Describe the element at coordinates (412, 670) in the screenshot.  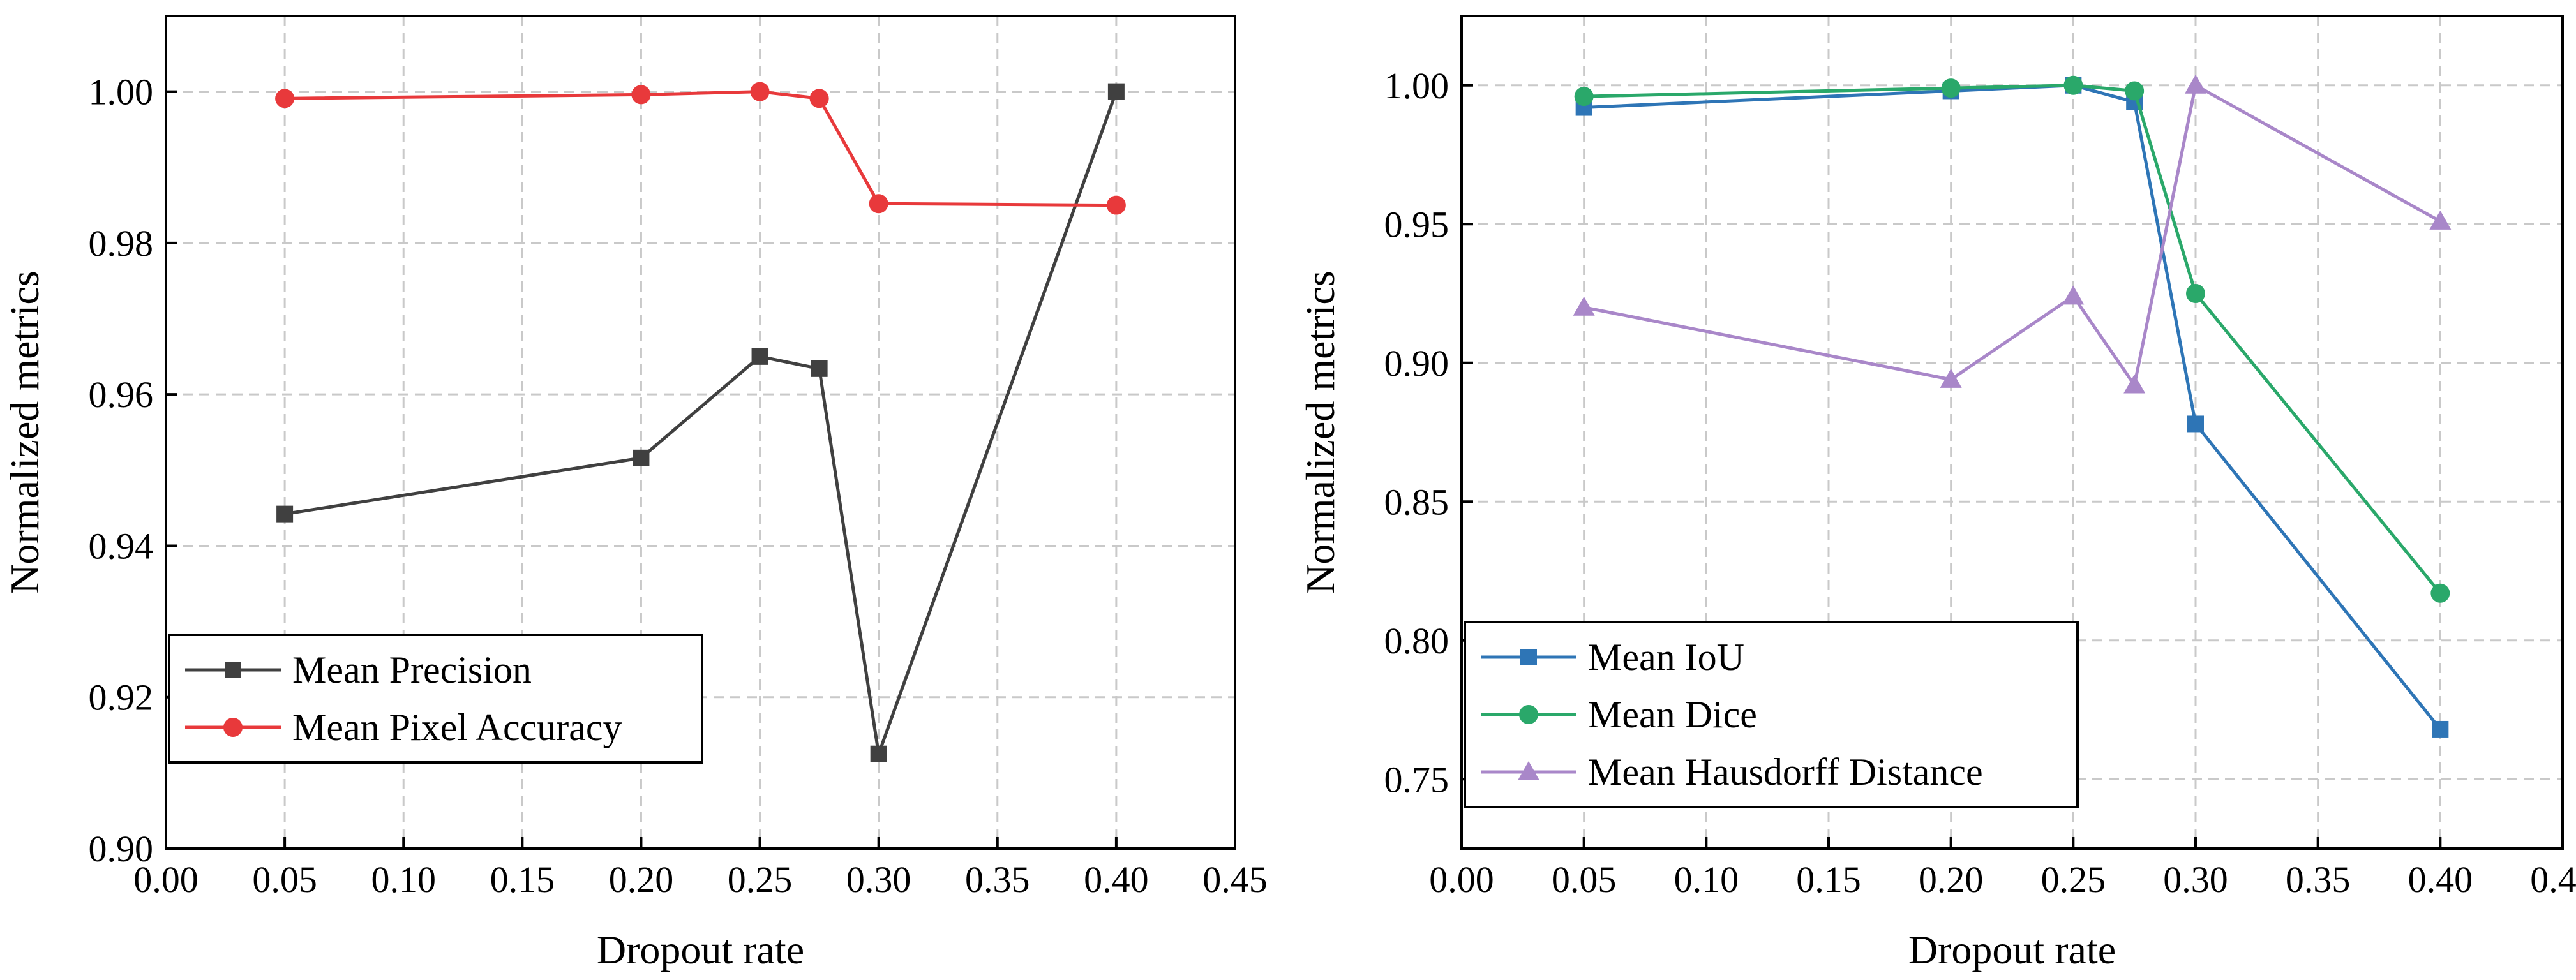
I see `legend-label: Mean Precision` at that location.